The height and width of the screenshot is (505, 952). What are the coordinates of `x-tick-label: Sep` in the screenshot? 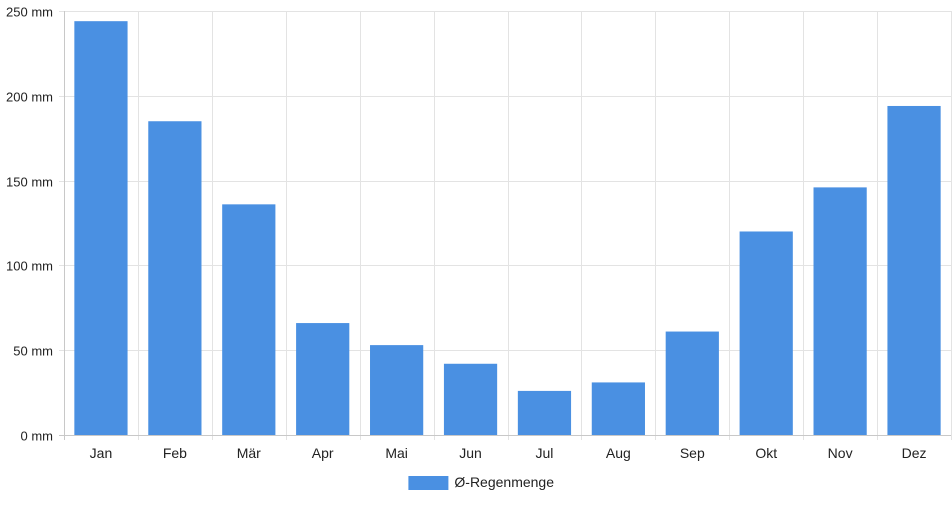 It's located at (692, 453).